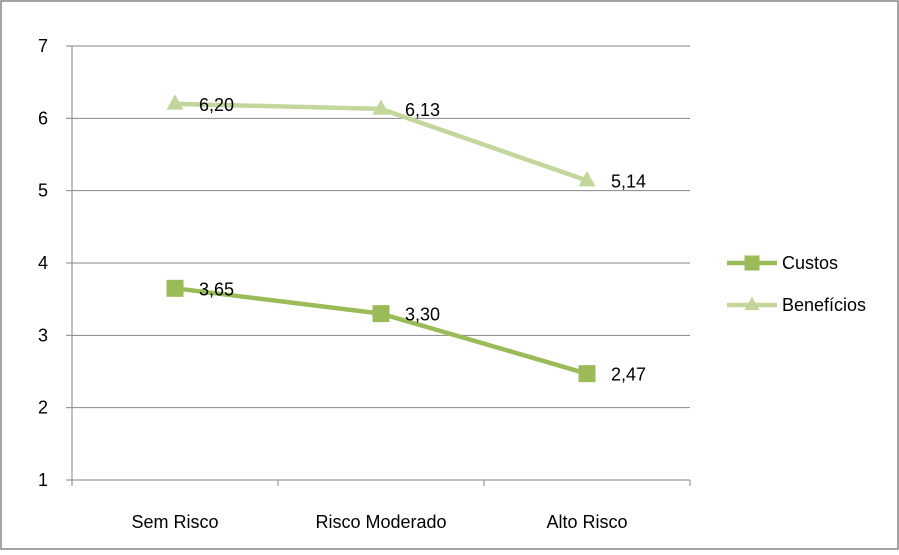 The width and height of the screenshot is (899, 555). What do you see at coordinates (43, 46) in the screenshot?
I see `y-tick-label: 7` at bounding box center [43, 46].